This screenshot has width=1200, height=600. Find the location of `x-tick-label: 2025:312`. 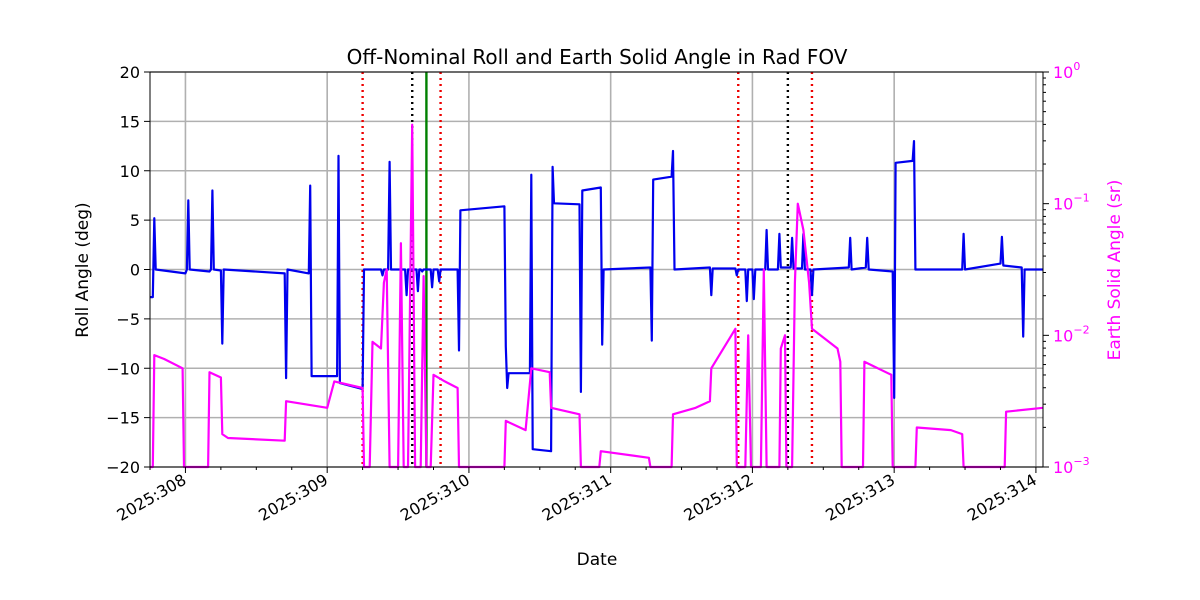

x-tick-label: 2025:312 is located at coordinates (719, 497).